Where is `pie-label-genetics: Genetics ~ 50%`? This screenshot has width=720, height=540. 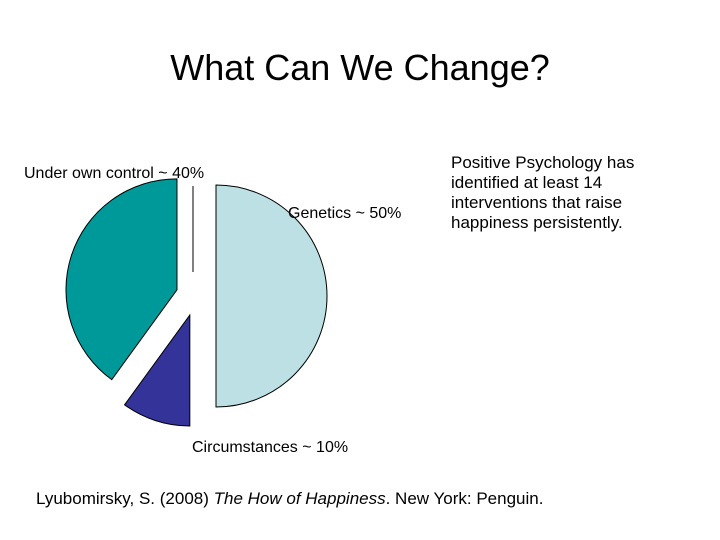 pie-label-genetics: Genetics ~ 50% is located at coordinates (344, 213).